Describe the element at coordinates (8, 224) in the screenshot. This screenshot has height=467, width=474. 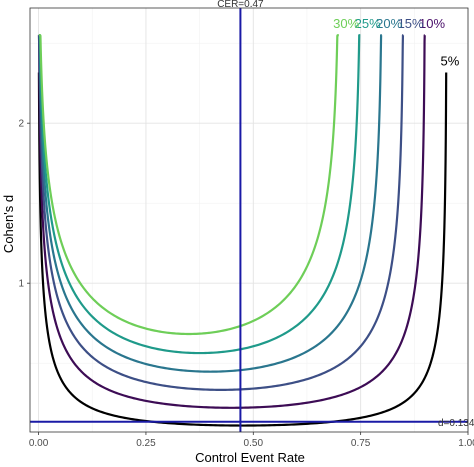
I see `y-axis-title: Cohen's d` at that location.